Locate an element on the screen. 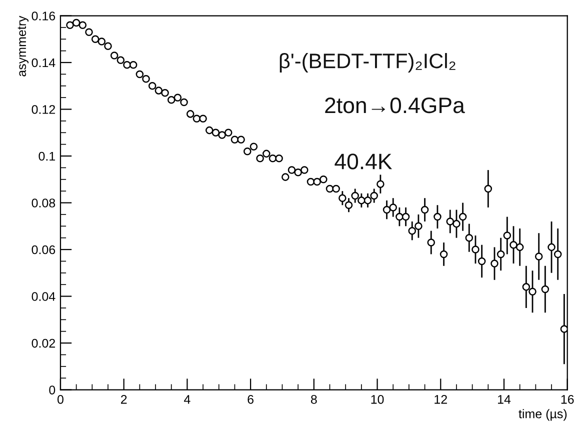 The image size is (576, 426). y-tick-label: 0.02 is located at coordinates (43, 343).